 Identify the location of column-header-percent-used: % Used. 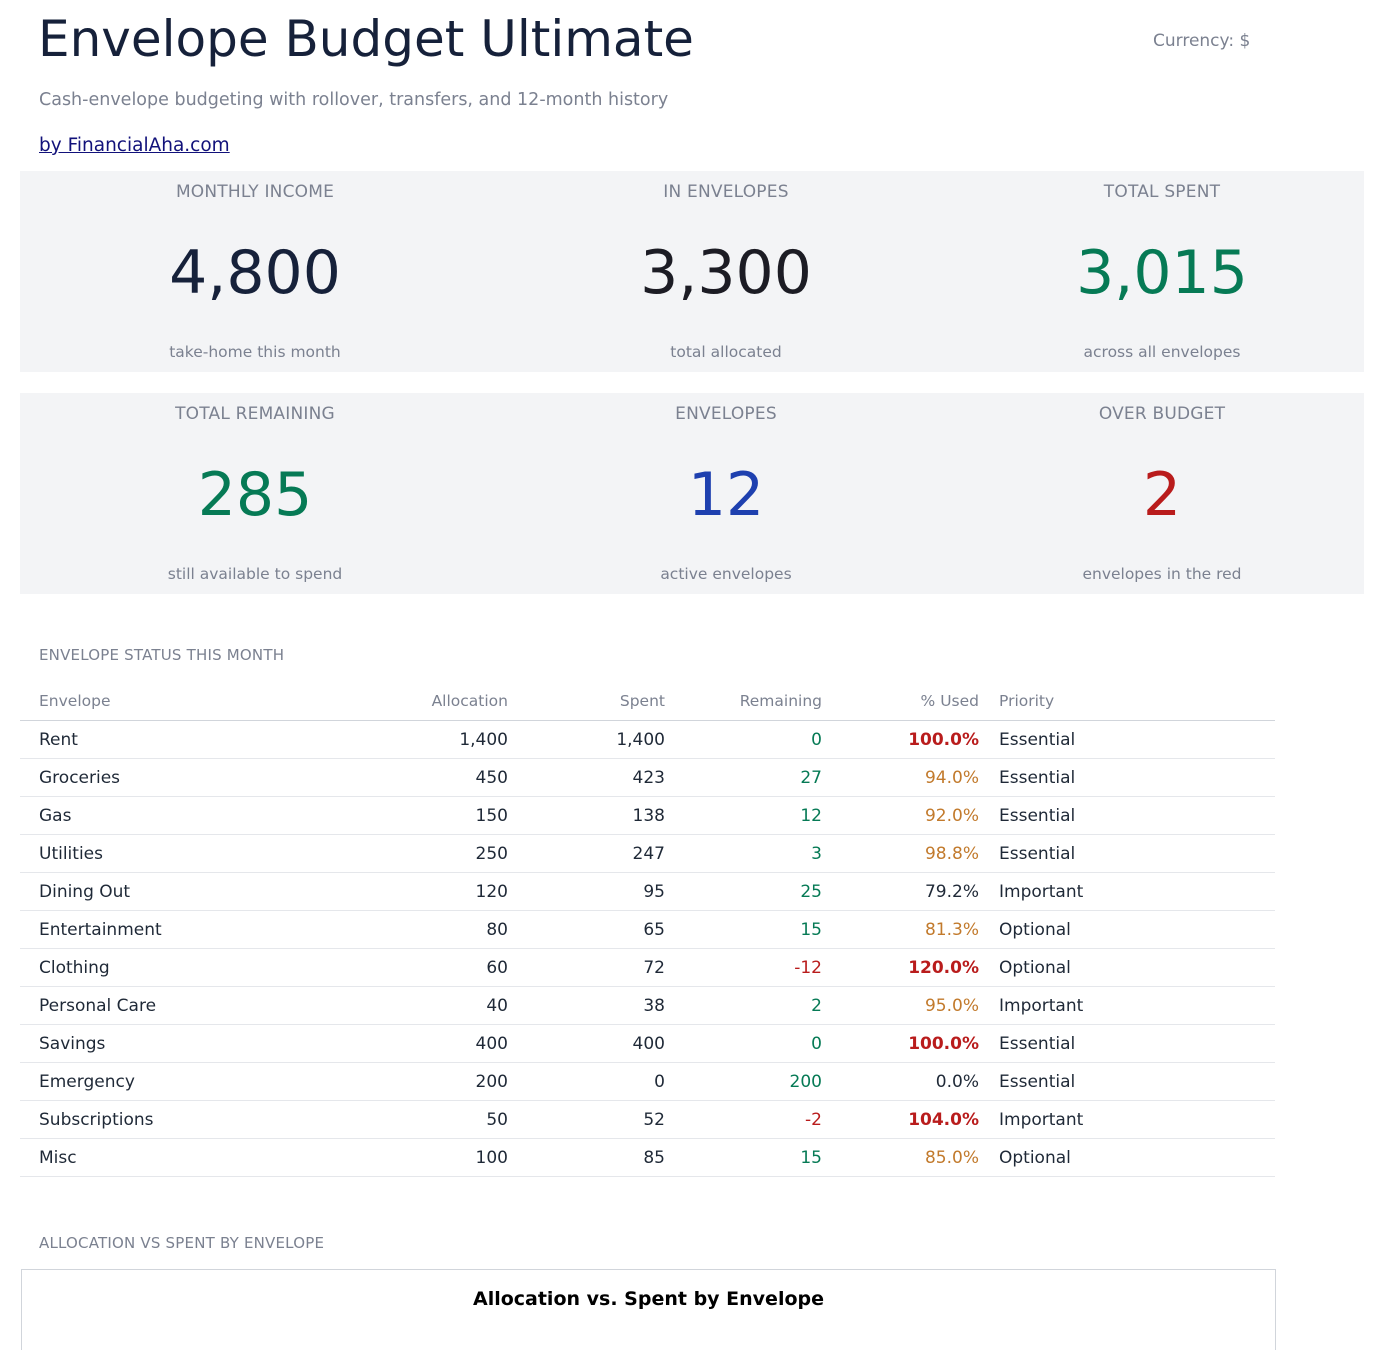
(900, 701).